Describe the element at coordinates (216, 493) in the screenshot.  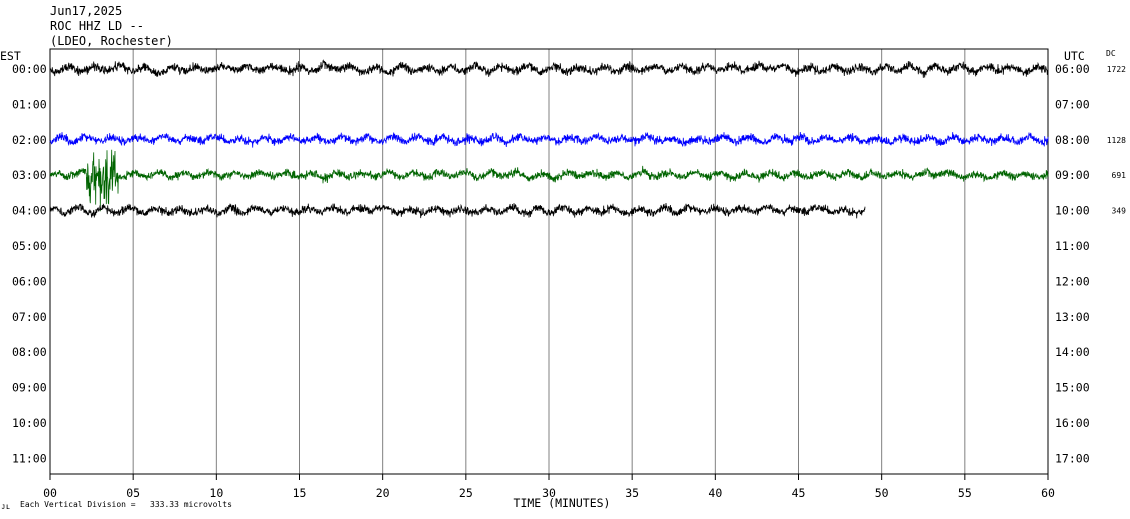
I see `x-tick-label-10: 10` at that location.